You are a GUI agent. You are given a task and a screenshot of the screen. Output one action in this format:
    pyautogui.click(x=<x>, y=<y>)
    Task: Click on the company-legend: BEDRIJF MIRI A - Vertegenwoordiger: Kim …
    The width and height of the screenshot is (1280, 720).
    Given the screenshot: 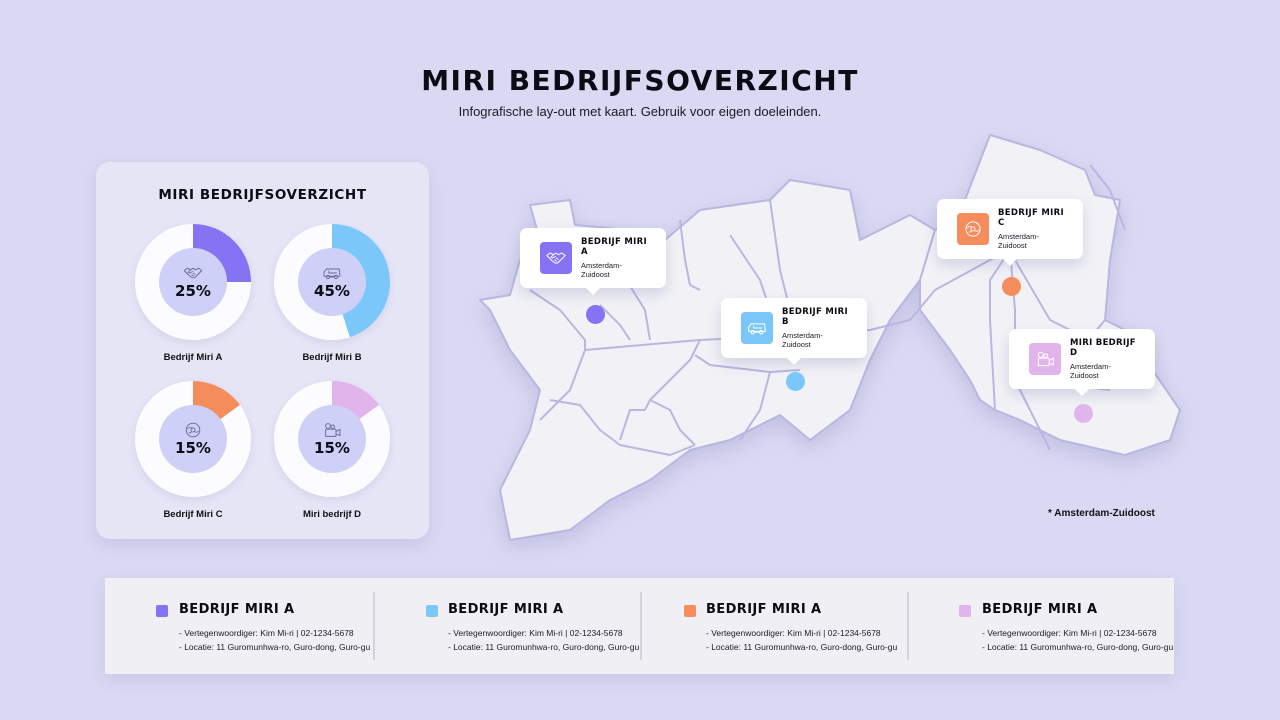 What is the action you would take?
    pyautogui.click(x=639, y=626)
    